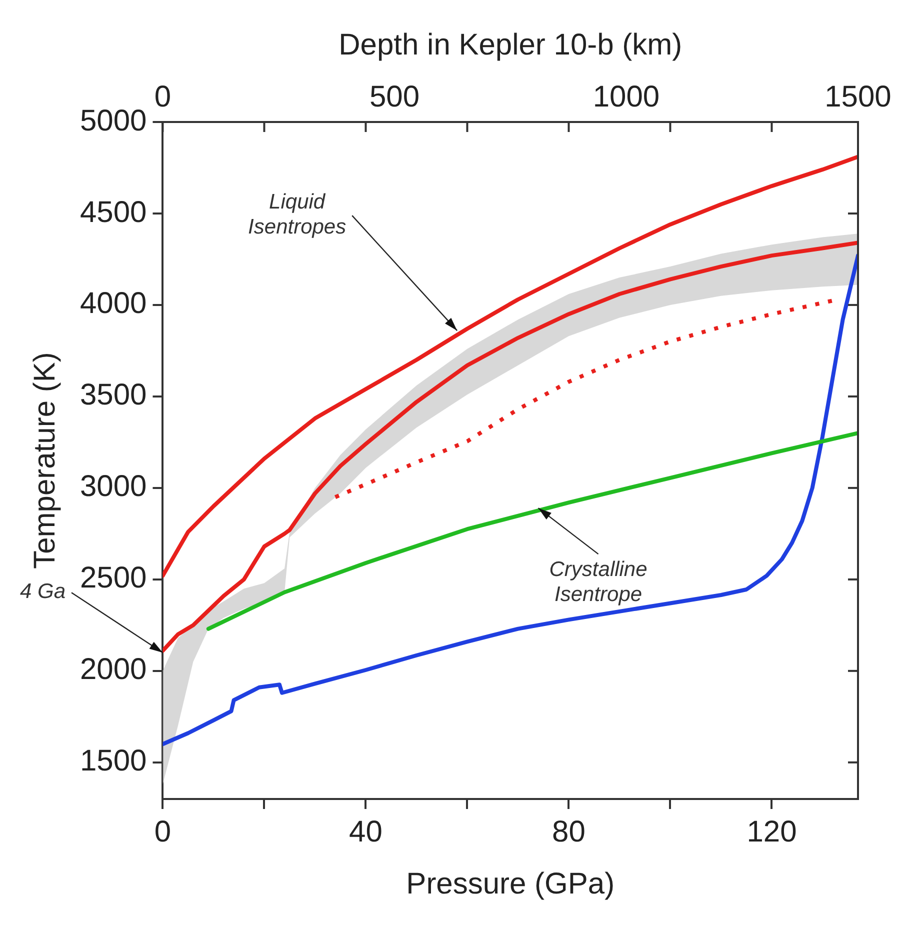  Describe the element at coordinates (163, 97) in the screenshot. I see `x2-tick-label: 0` at that location.